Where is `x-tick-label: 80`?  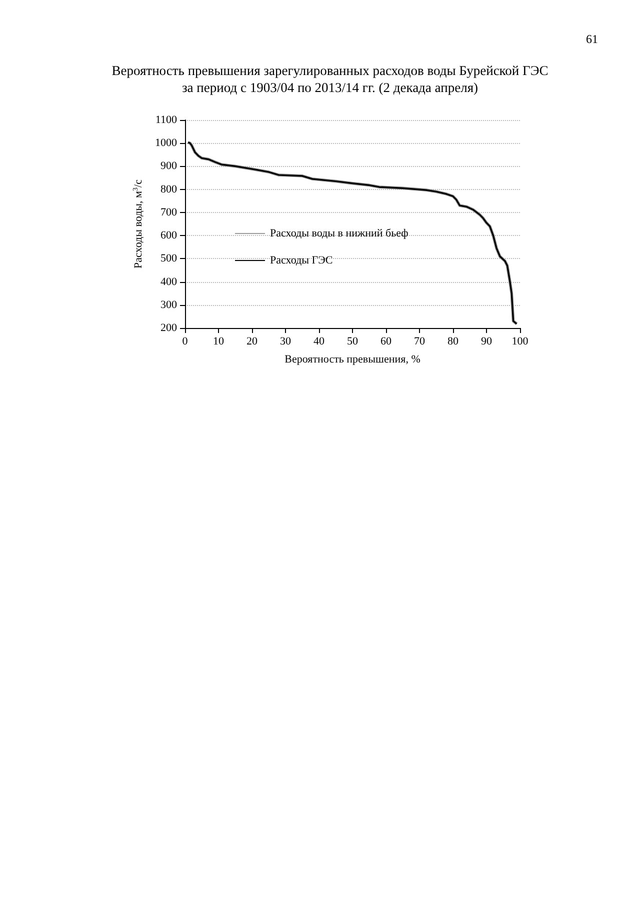 x-tick-label: 80 is located at coordinates (453, 342).